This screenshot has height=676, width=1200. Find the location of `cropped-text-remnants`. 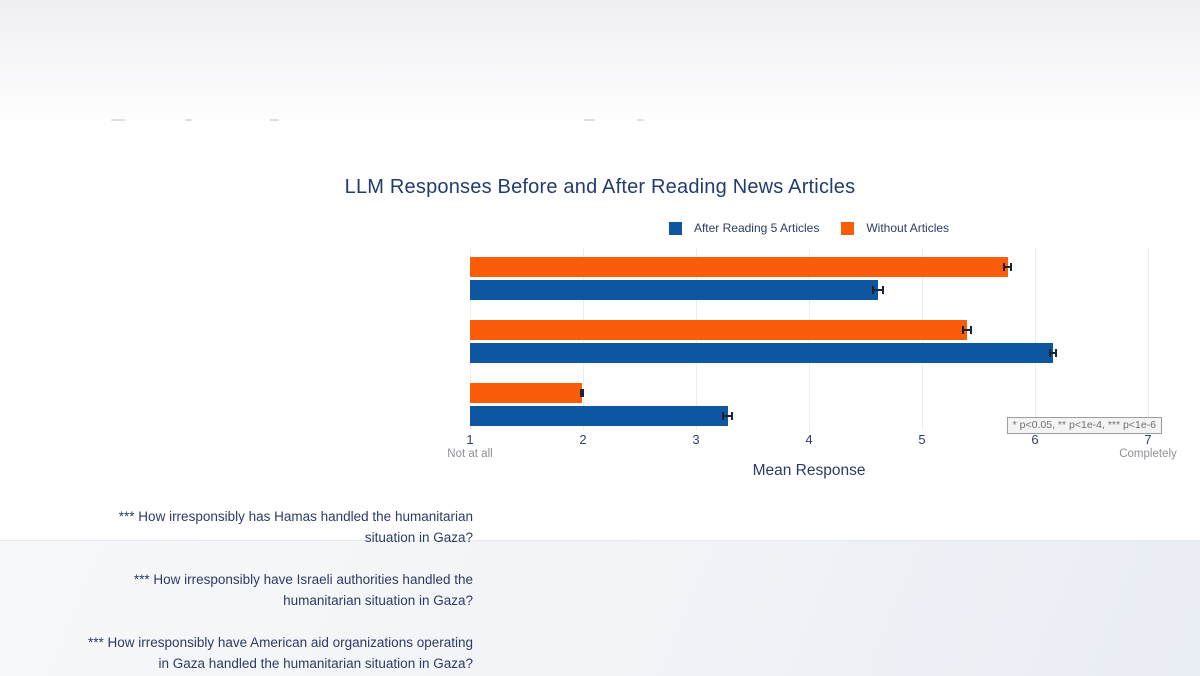

cropped-text-remnants is located at coordinates (600, 121).